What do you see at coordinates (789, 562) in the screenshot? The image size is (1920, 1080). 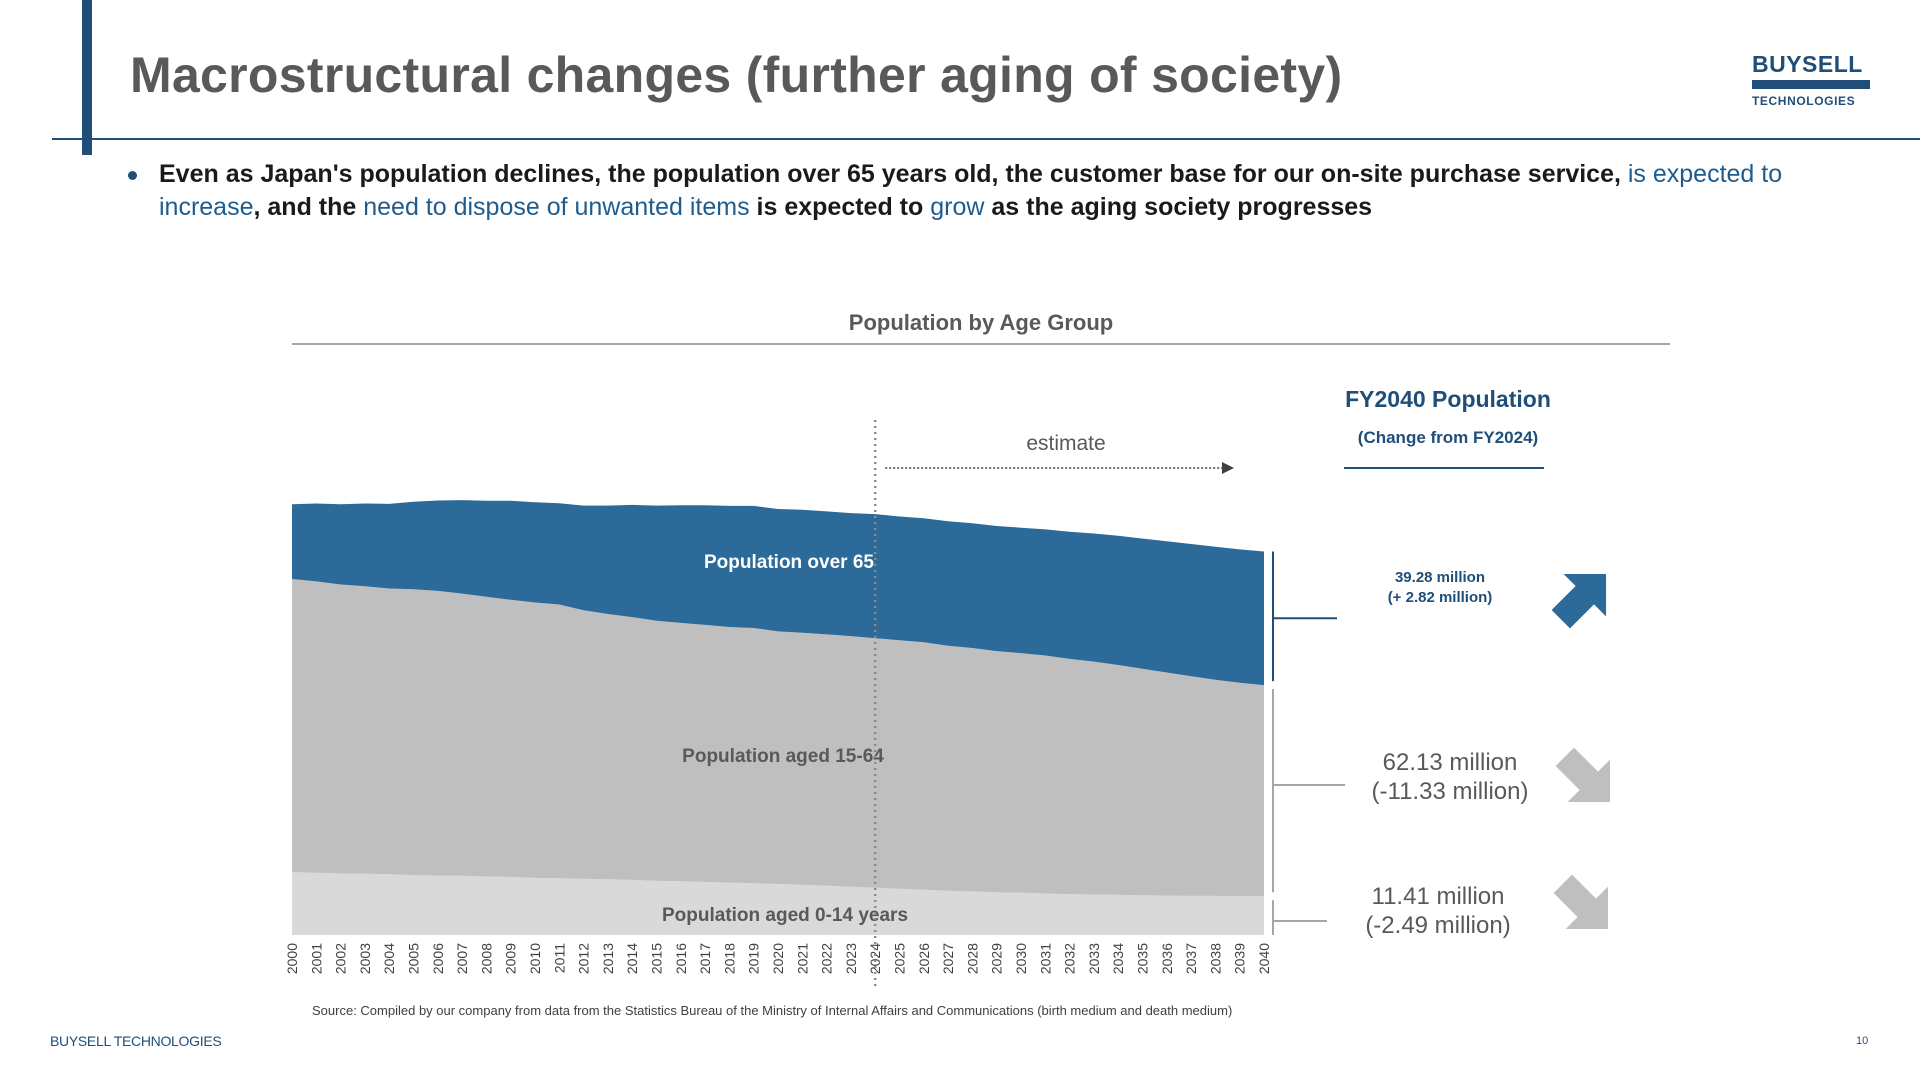 I see `series-label-over65: Population over 65` at bounding box center [789, 562].